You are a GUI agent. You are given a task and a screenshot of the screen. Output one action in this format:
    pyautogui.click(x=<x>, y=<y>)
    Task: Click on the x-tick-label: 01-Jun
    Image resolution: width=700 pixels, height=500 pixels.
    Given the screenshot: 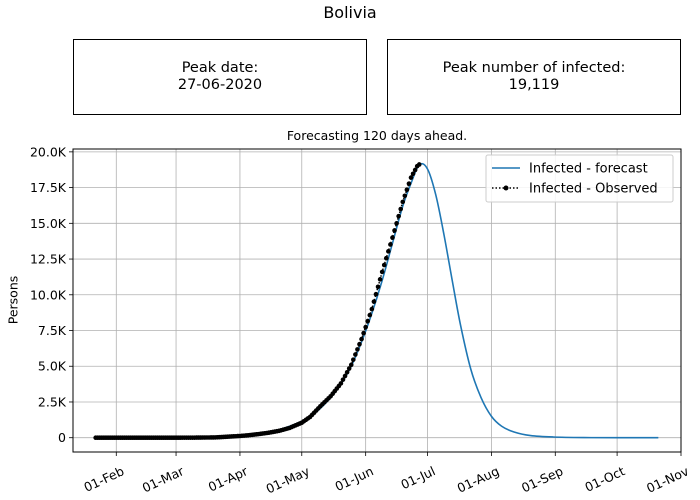 What is the action you would take?
    pyautogui.click(x=354, y=478)
    